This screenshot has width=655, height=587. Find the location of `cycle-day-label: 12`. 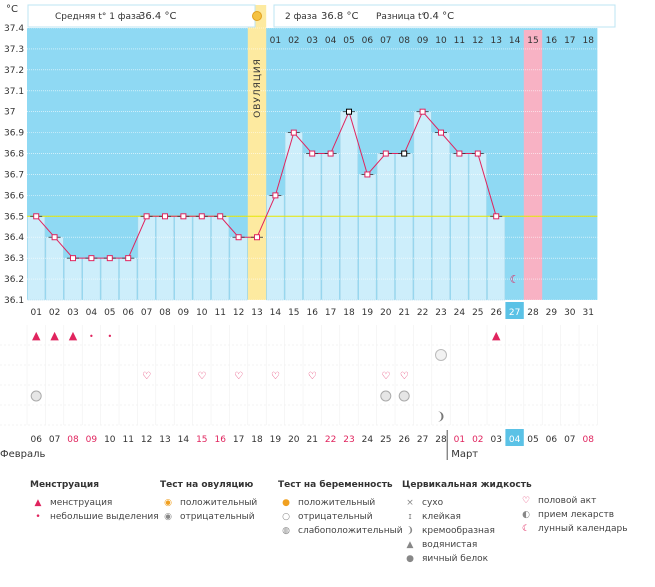

cycle-day-label: 12 is located at coordinates (238, 313).